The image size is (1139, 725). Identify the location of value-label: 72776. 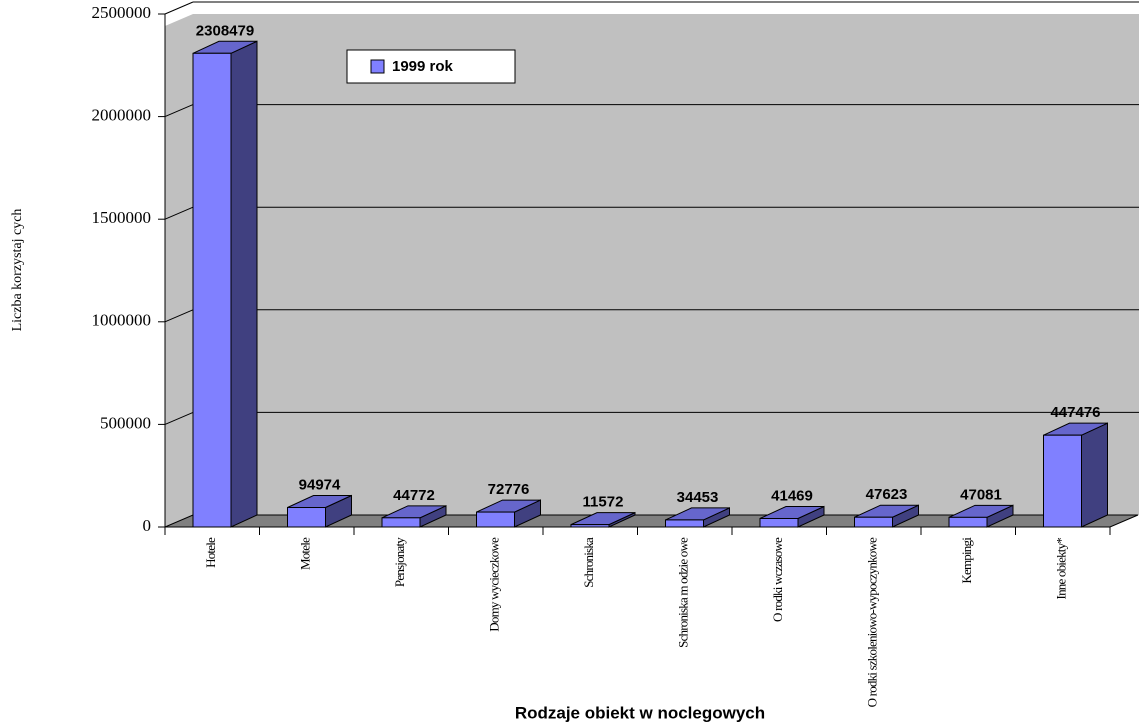
(509, 489).